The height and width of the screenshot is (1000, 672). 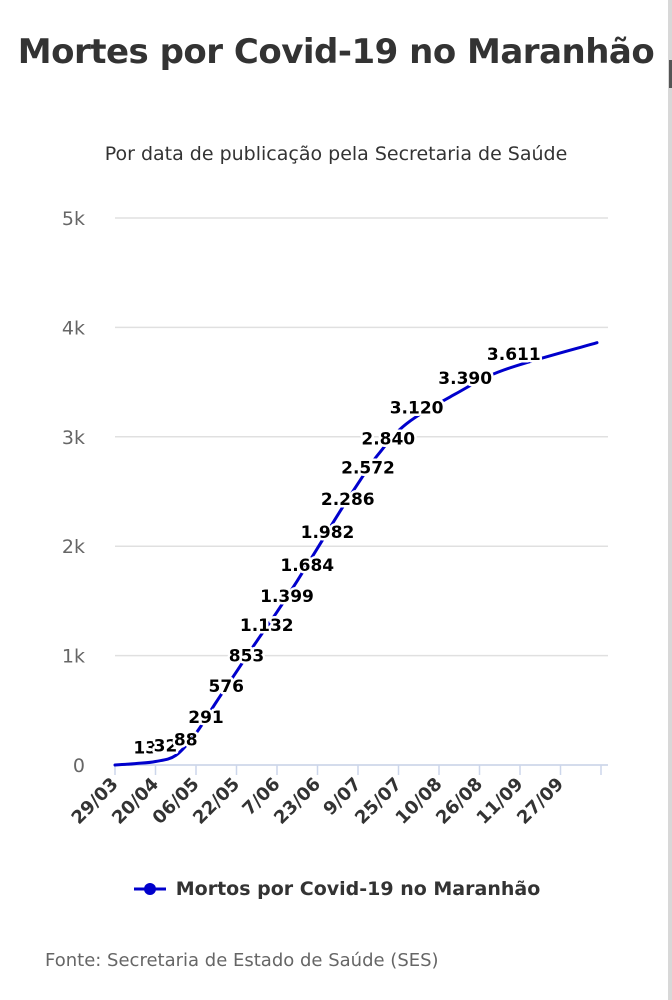 I want to click on data-label: 853, so click(x=247, y=657).